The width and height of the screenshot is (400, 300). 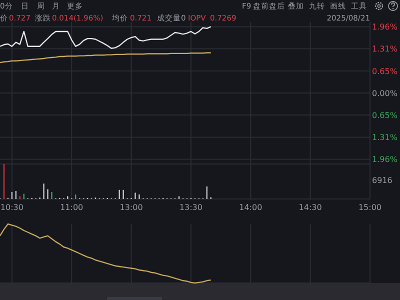 I want to click on x-tick-label: 14:00, so click(x=250, y=207).